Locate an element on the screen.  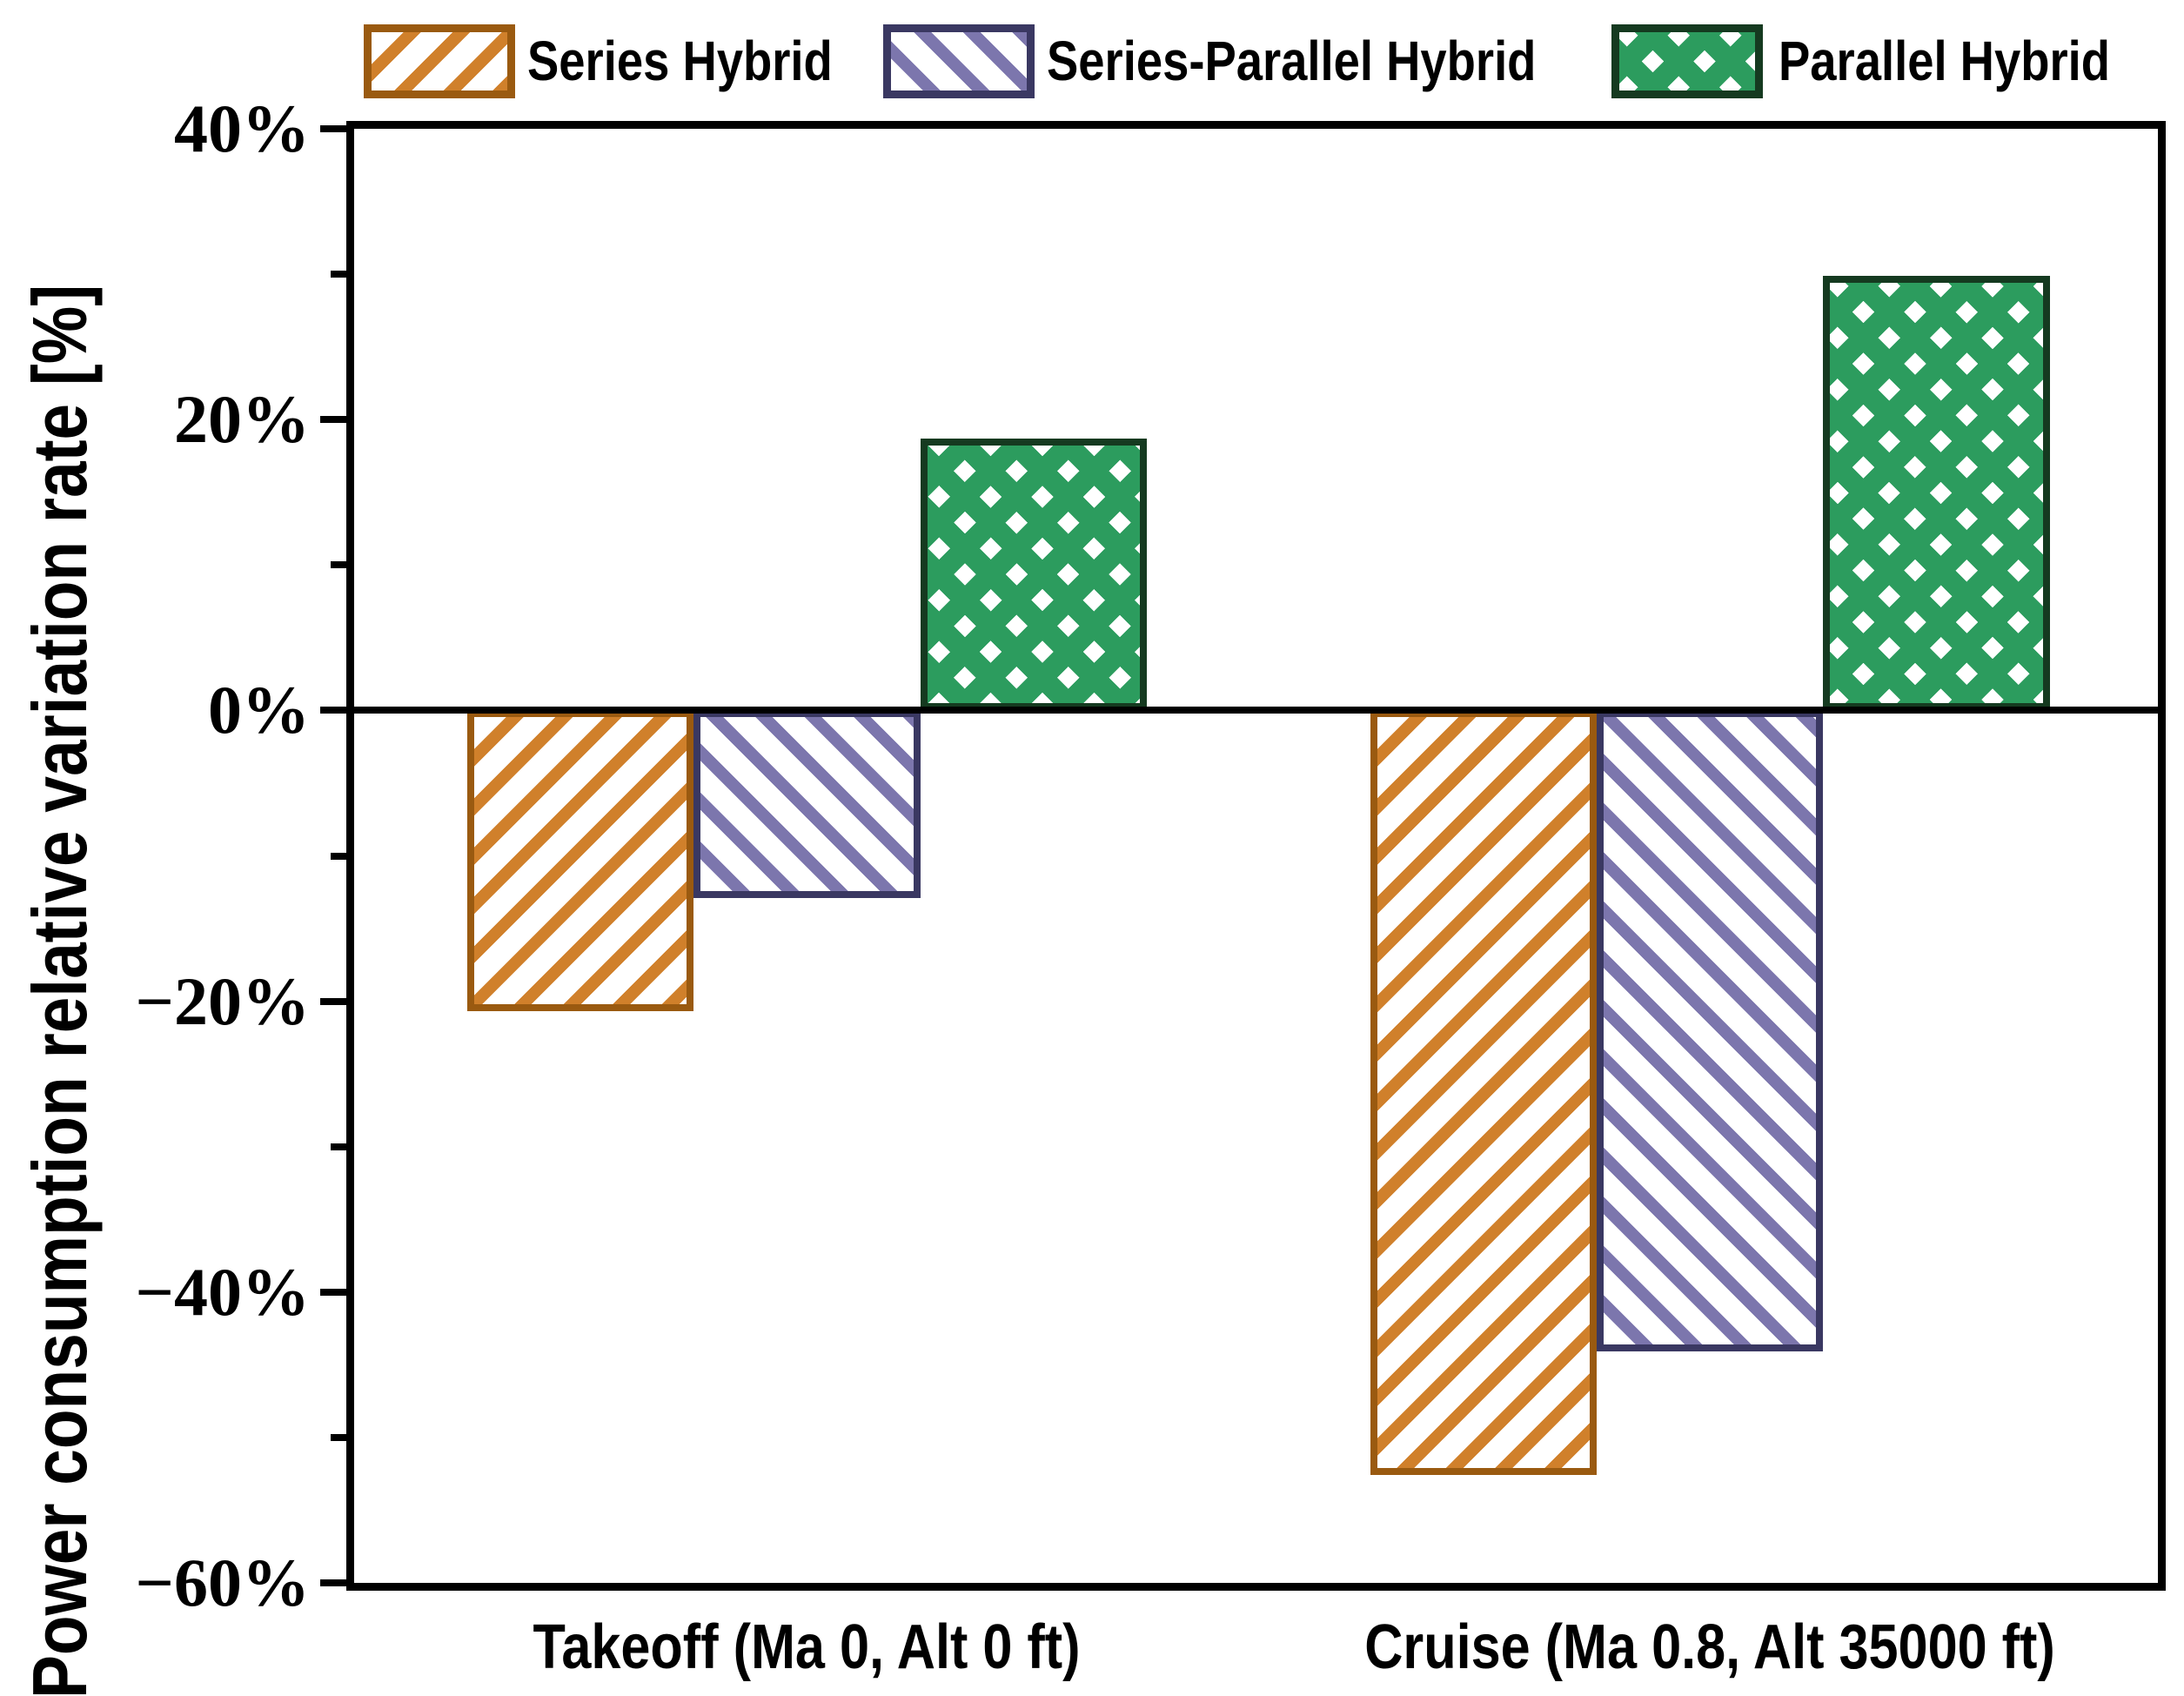
y-tick-label: 20% is located at coordinates (242, 420).